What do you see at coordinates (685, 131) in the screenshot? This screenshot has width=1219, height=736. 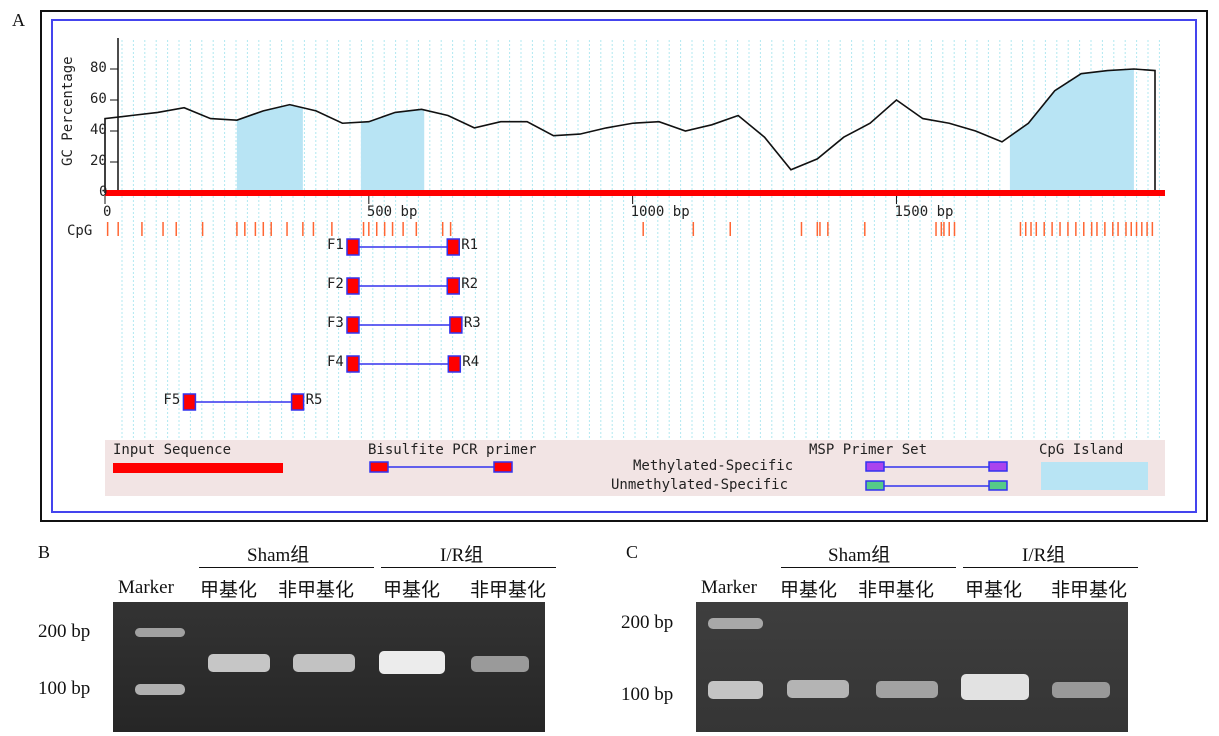 I see `cpg-islands` at bounding box center [685, 131].